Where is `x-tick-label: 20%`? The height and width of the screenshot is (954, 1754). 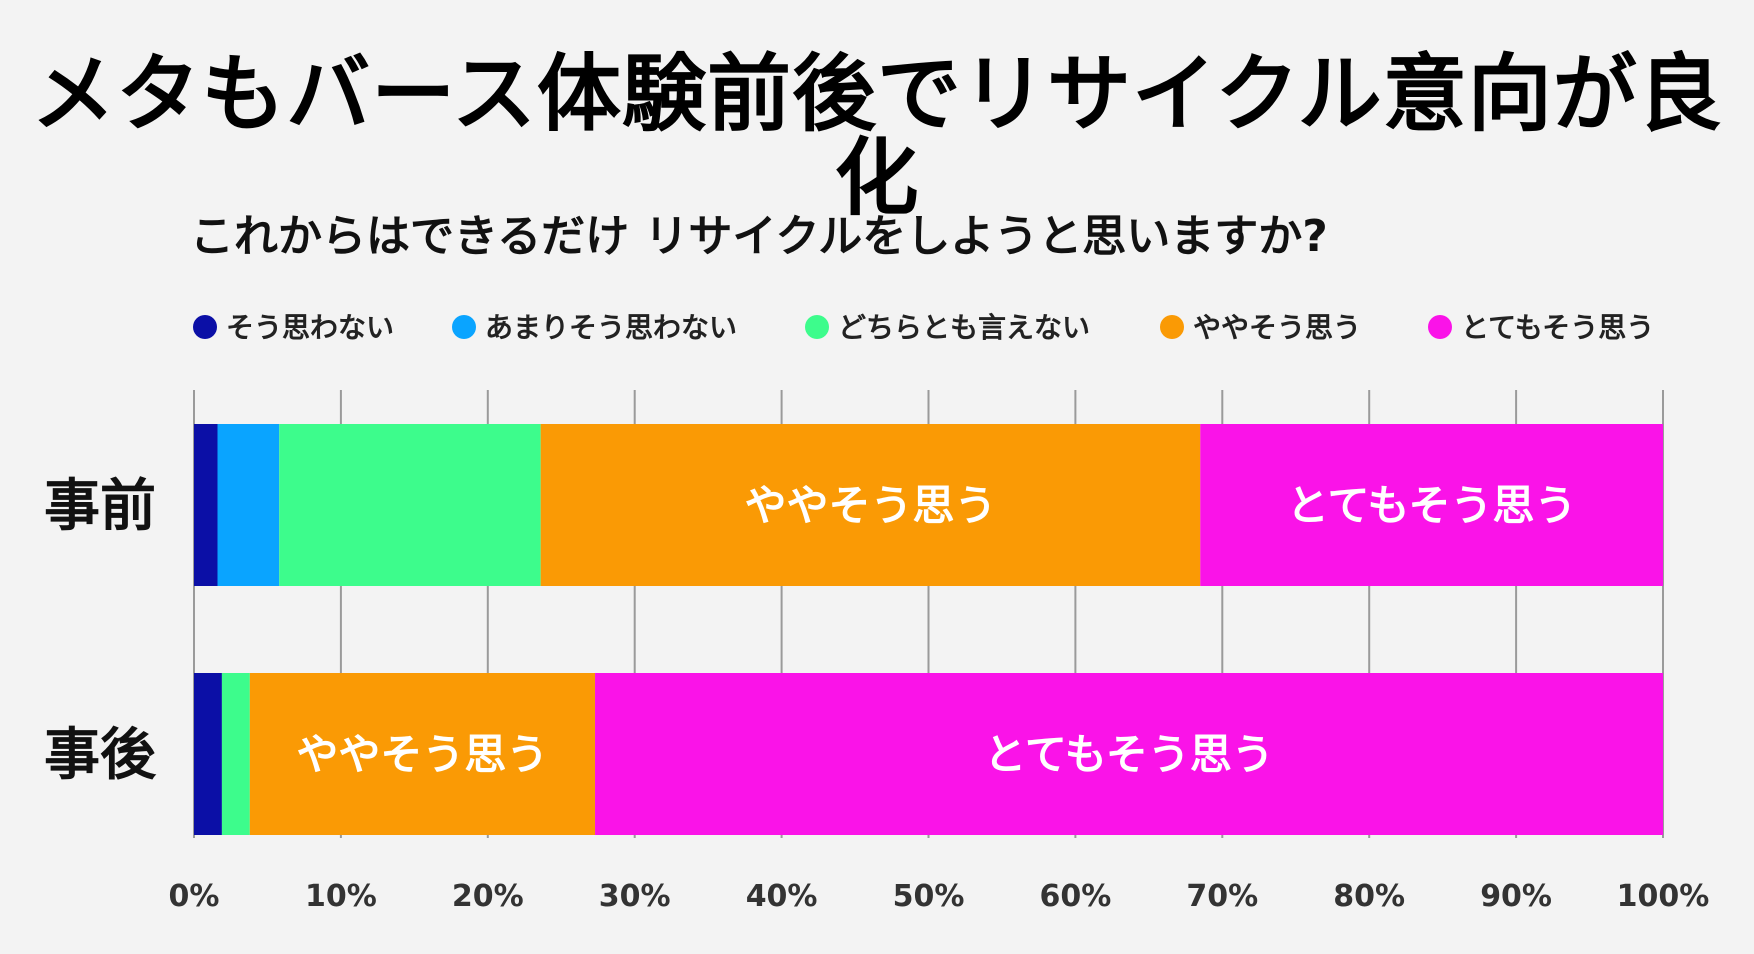 x-tick-label: 20% is located at coordinates (488, 896).